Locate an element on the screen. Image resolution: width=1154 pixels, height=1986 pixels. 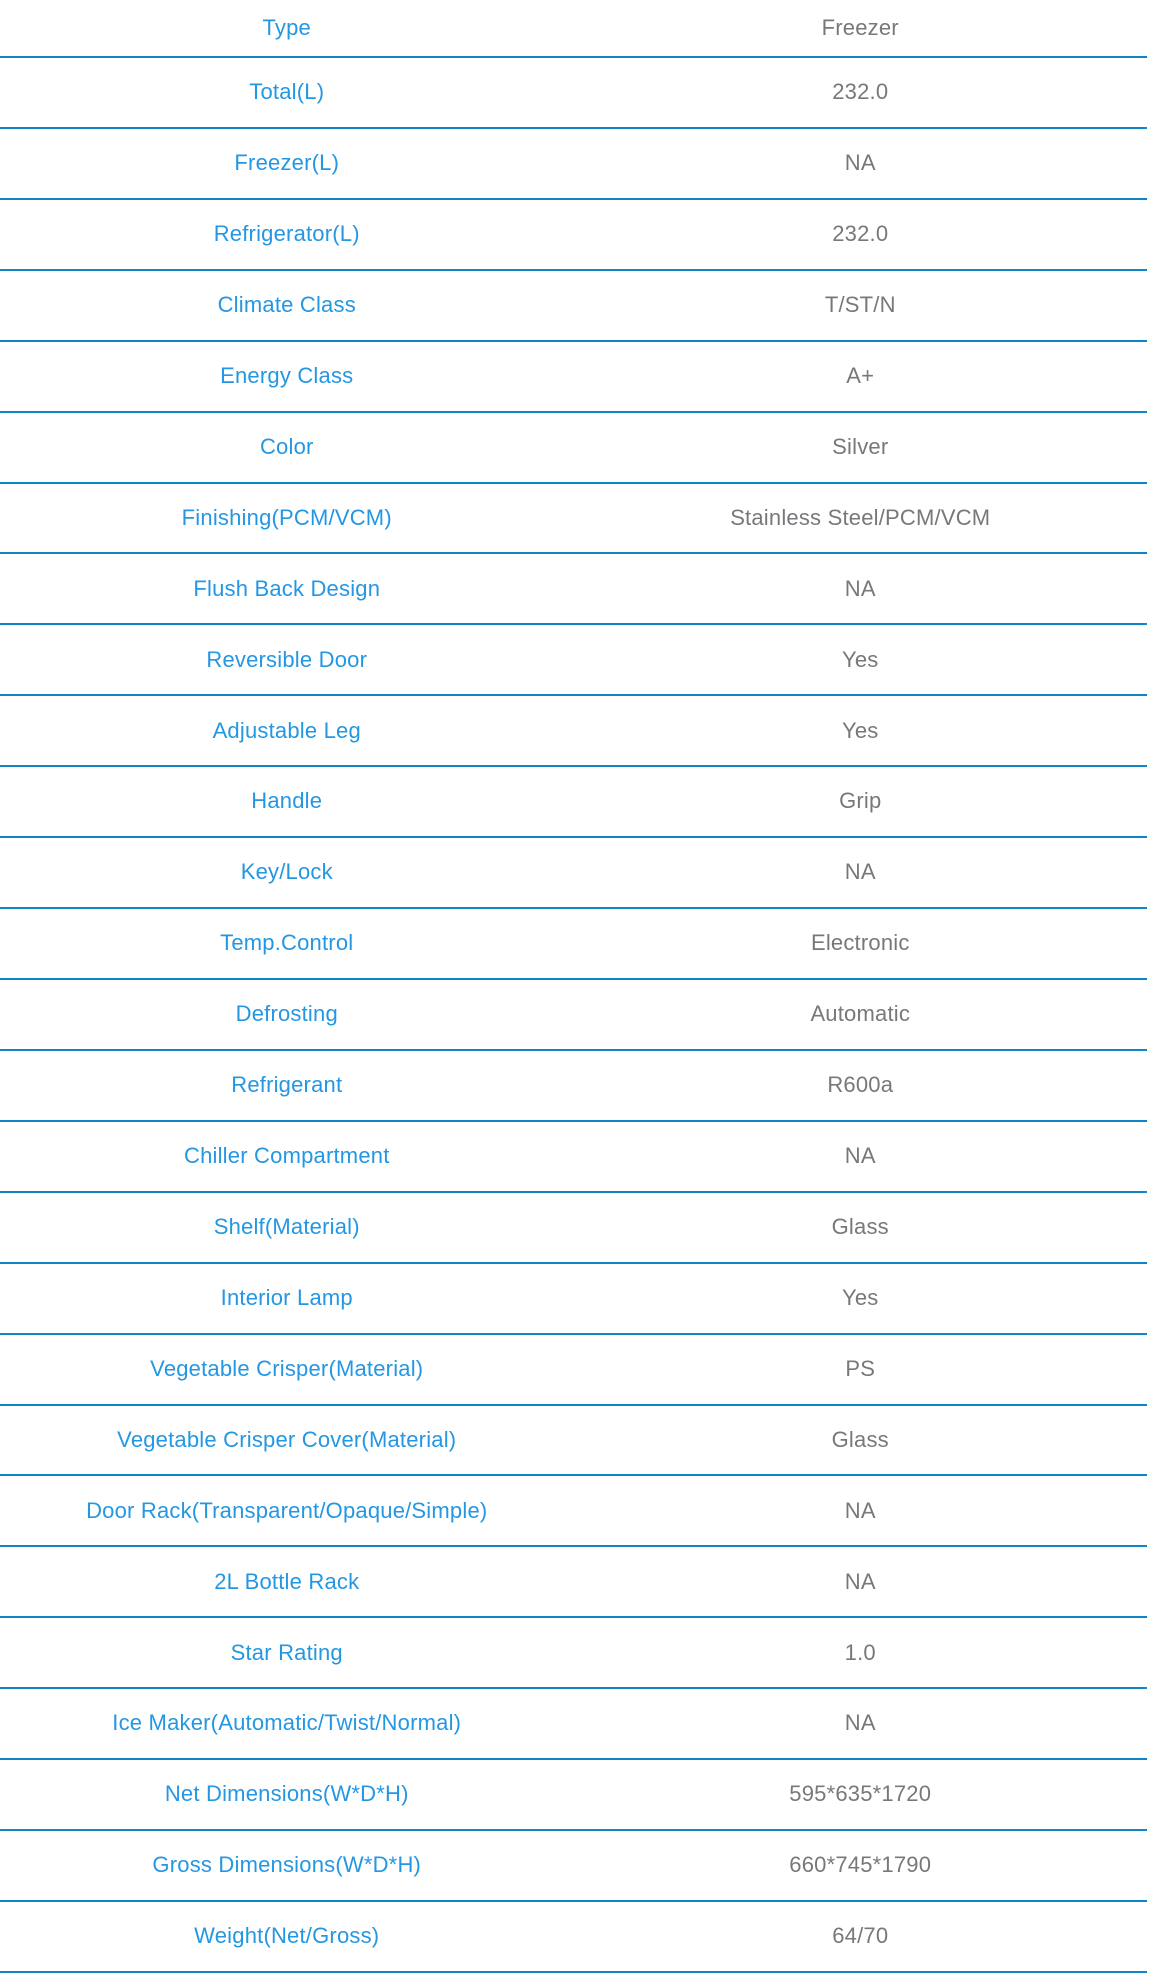
spec-label: Refrigerator(L) is located at coordinates (286, 234).